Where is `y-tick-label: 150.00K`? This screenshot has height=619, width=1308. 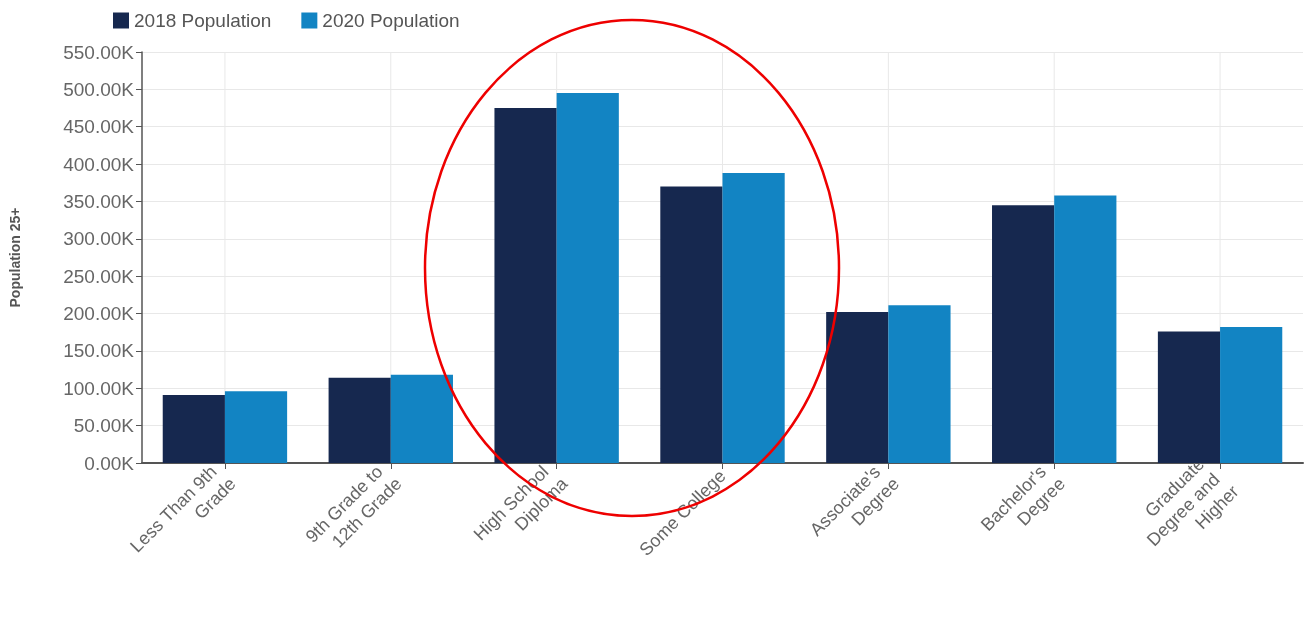 y-tick-label: 150.00K is located at coordinates (99, 351).